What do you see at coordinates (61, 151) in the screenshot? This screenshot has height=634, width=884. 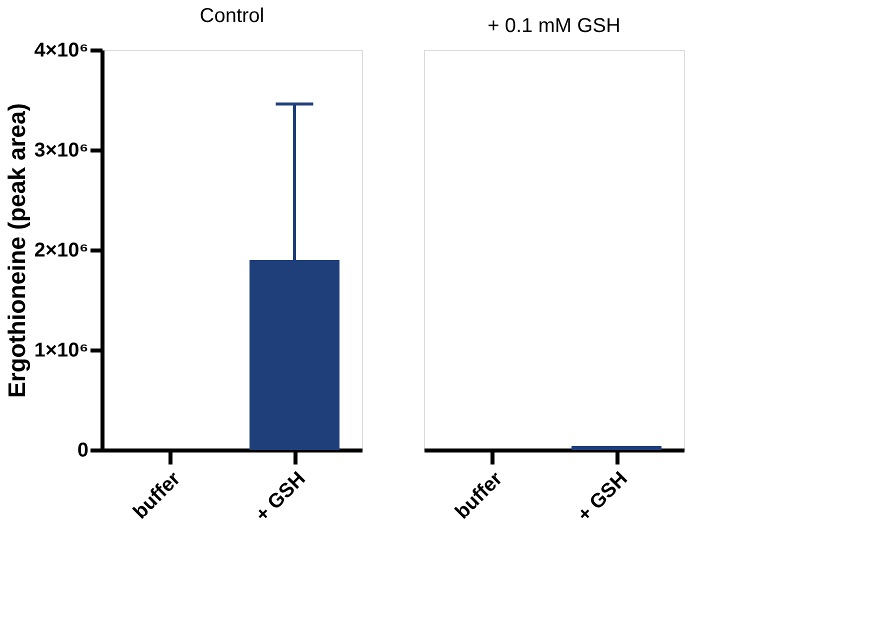 I see `y-tick-label: 3×10⁶` at bounding box center [61, 151].